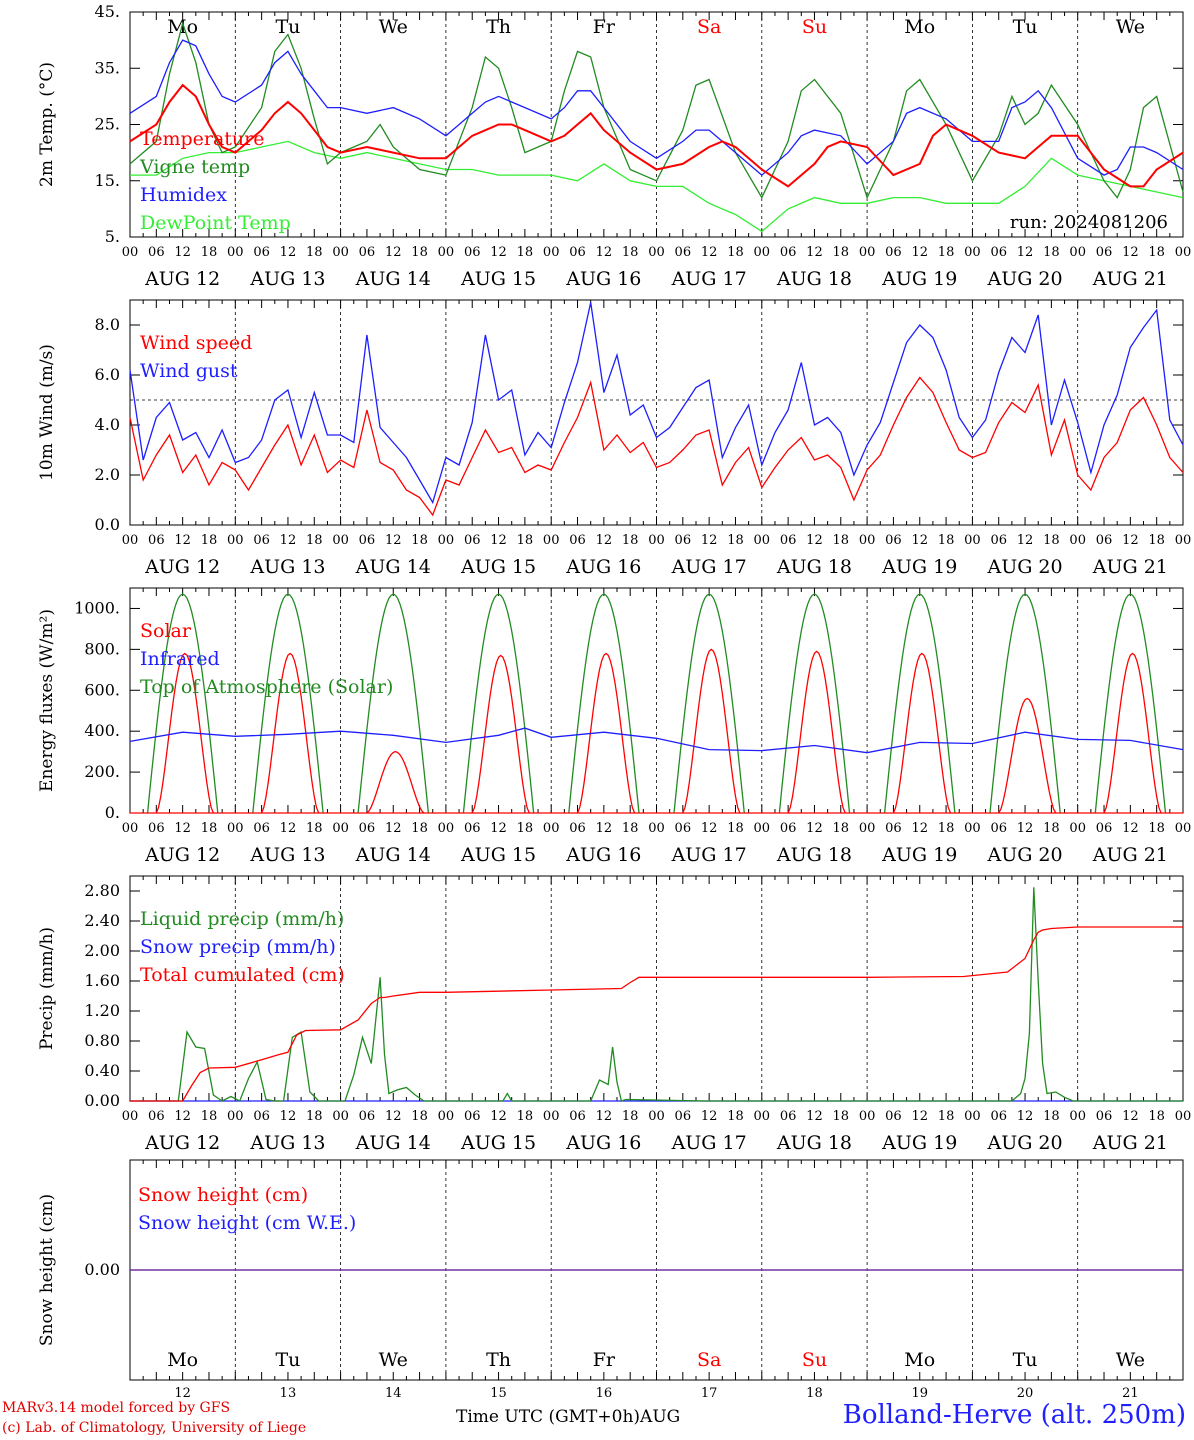 The width and height of the screenshot is (1194, 1440). What do you see at coordinates (814, 567) in the screenshot?
I see `date-label: AUG 18` at bounding box center [814, 567].